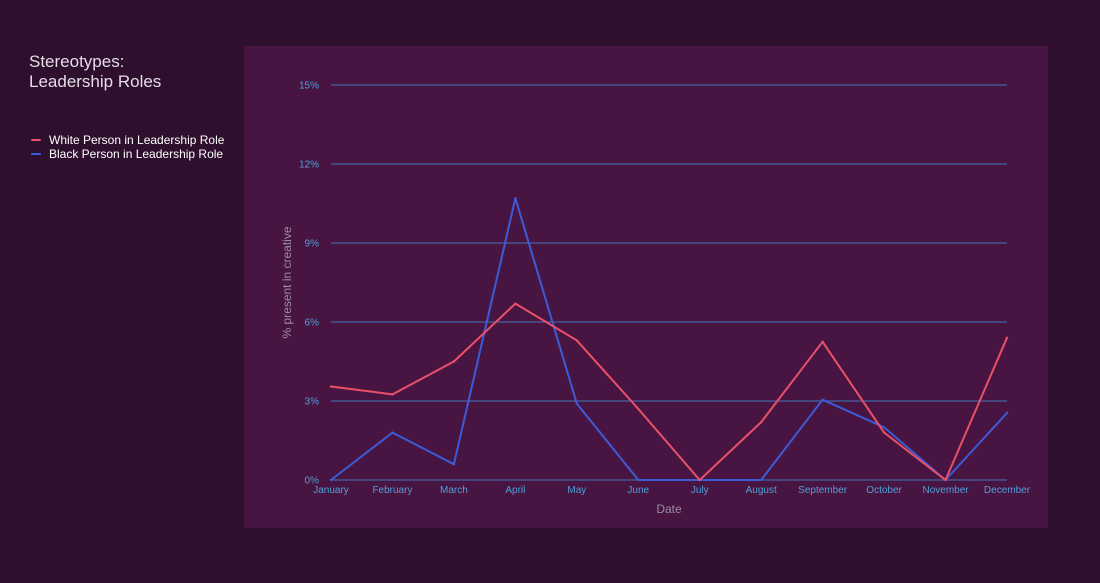 Image resolution: width=1100 pixels, height=583 pixels. Describe the element at coordinates (36, 140) in the screenshot. I see `legend-swatch-white` at that location.